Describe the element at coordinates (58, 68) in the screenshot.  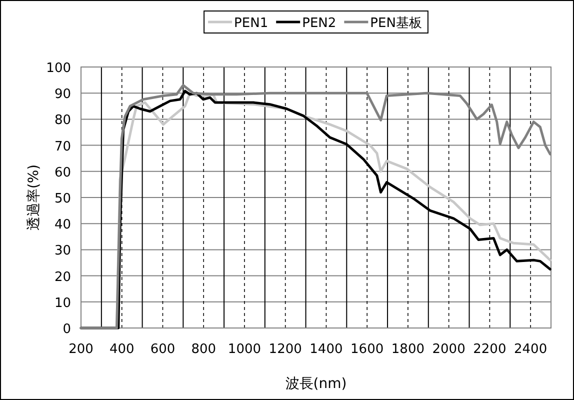
I see `y-tick-label: 100` at that location.